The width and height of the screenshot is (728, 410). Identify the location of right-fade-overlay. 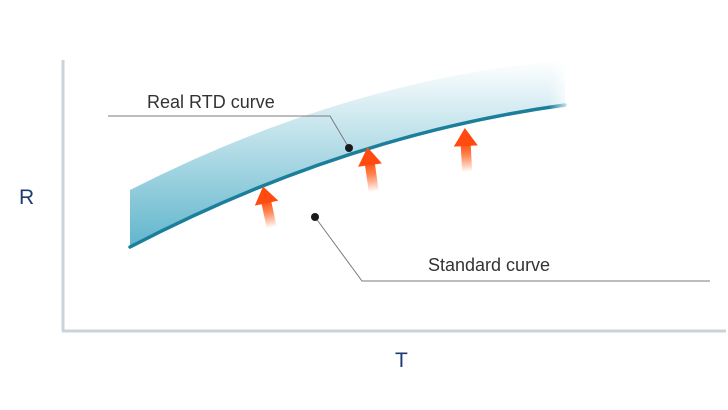
(500, 150).